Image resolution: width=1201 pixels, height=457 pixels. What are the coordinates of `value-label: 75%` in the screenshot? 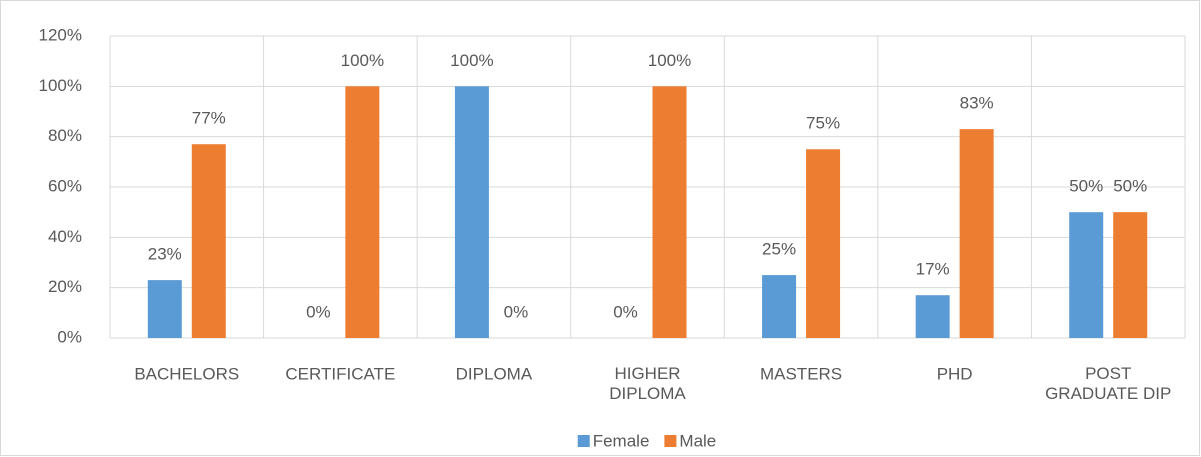 It's located at (823, 123).